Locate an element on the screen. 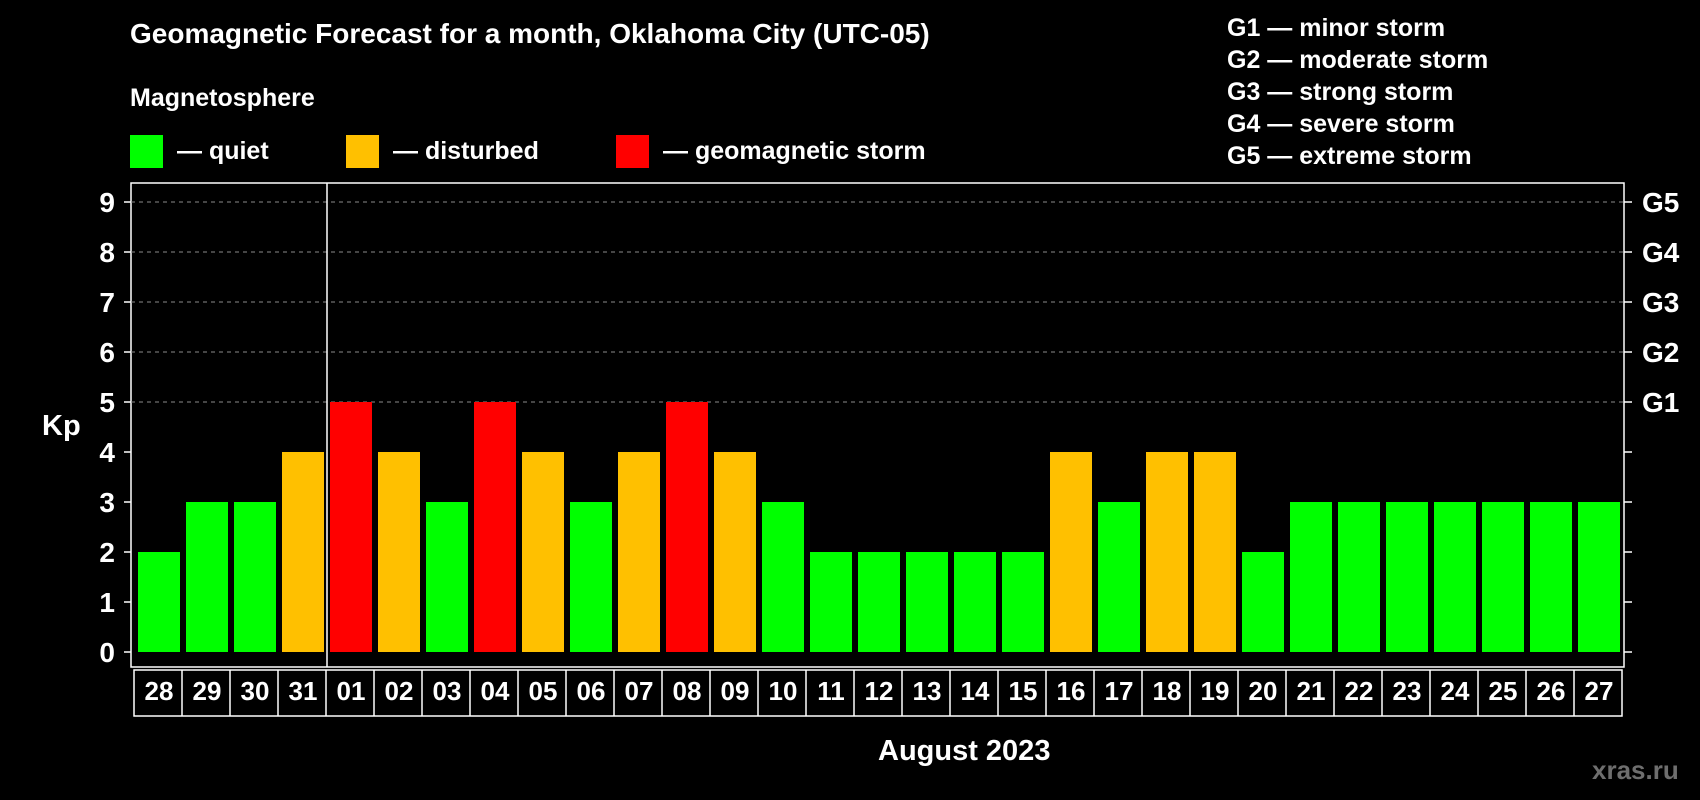 This screenshot has height=800, width=1700. x-tick-label: 24 is located at coordinates (1455, 691).